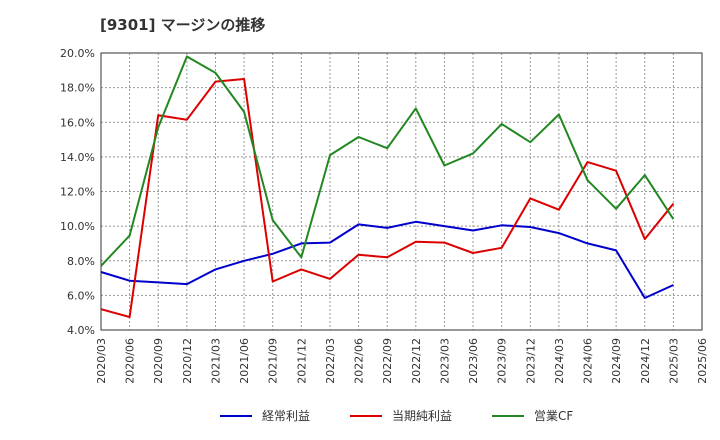 The height and width of the screenshot is (440, 720). What do you see at coordinates (502, 361) in the screenshot?
I see `x-tick-label: 2023/09` at bounding box center [502, 361].